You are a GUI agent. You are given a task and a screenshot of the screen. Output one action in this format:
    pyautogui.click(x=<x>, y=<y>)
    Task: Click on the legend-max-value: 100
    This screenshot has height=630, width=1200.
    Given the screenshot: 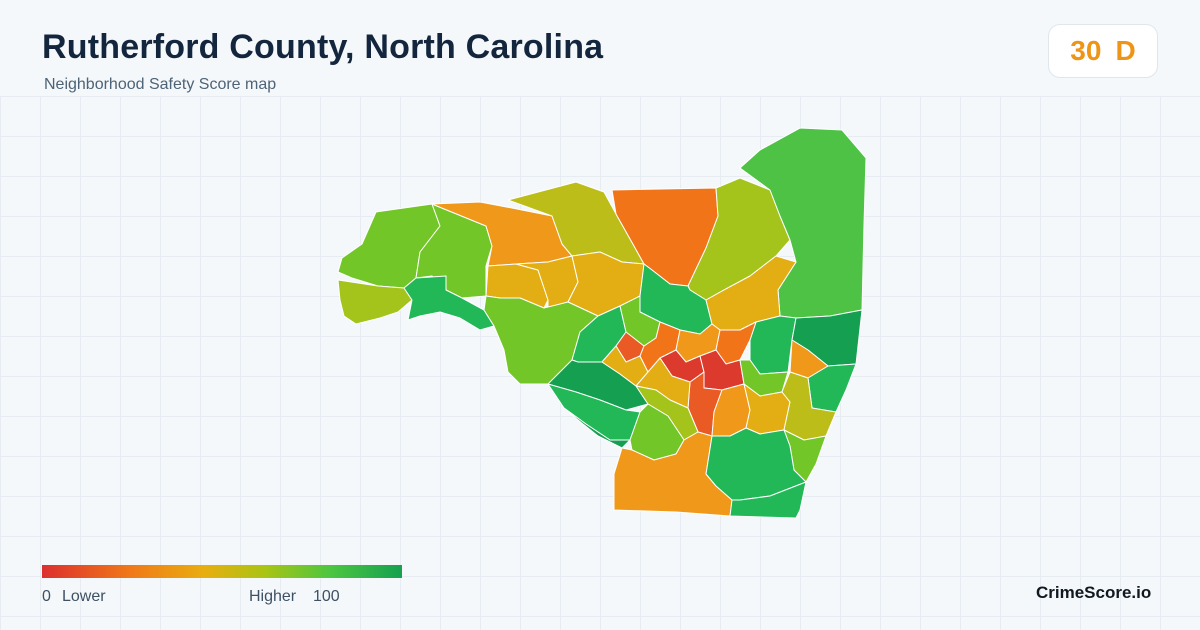 What is the action you would take?
    pyautogui.click(x=326, y=596)
    